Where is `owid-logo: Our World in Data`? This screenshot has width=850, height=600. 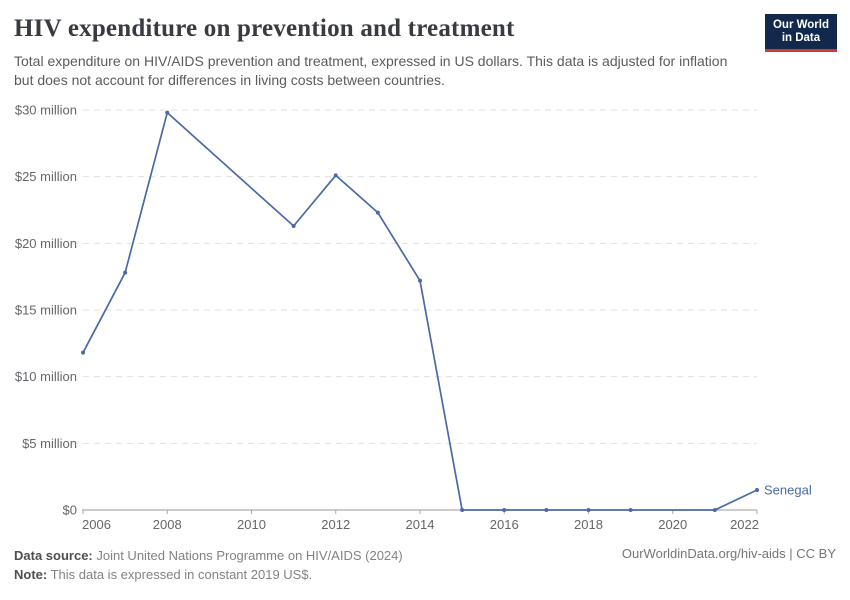 owid-logo: Our World in Data is located at coordinates (800, 33).